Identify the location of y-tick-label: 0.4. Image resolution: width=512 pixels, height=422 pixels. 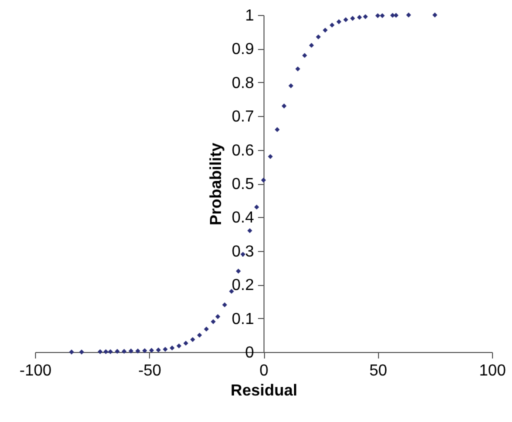
(243, 218).